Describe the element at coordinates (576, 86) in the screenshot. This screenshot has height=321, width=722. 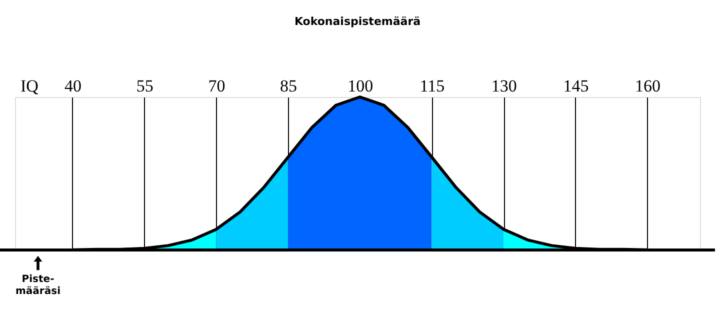
I see `x-tick-label: 145` at that location.